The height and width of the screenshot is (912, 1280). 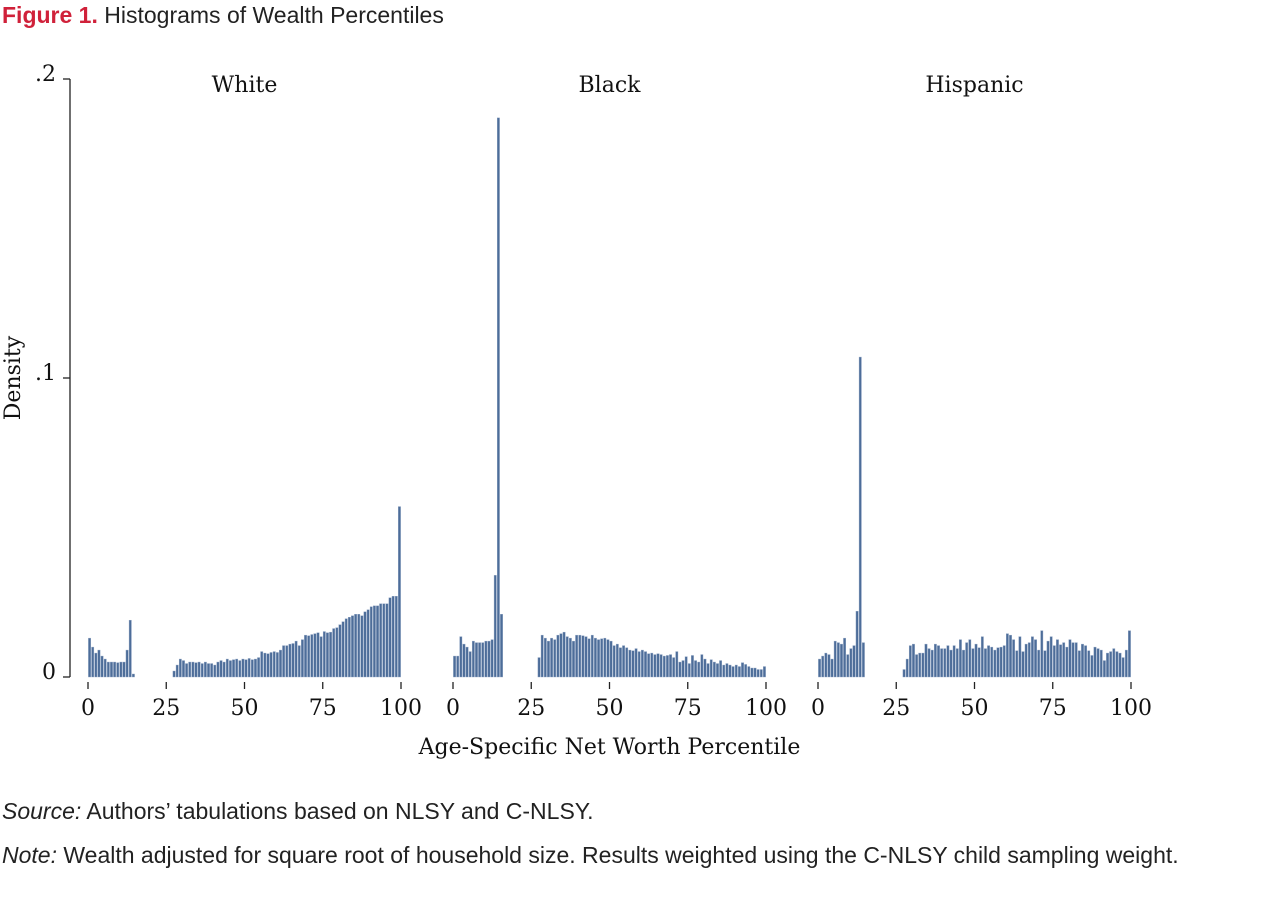 What do you see at coordinates (609, 747) in the screenshot?
I see `x-axis-label: Age-Specific Net Worth Percentile` at bounding box center [609, 747].